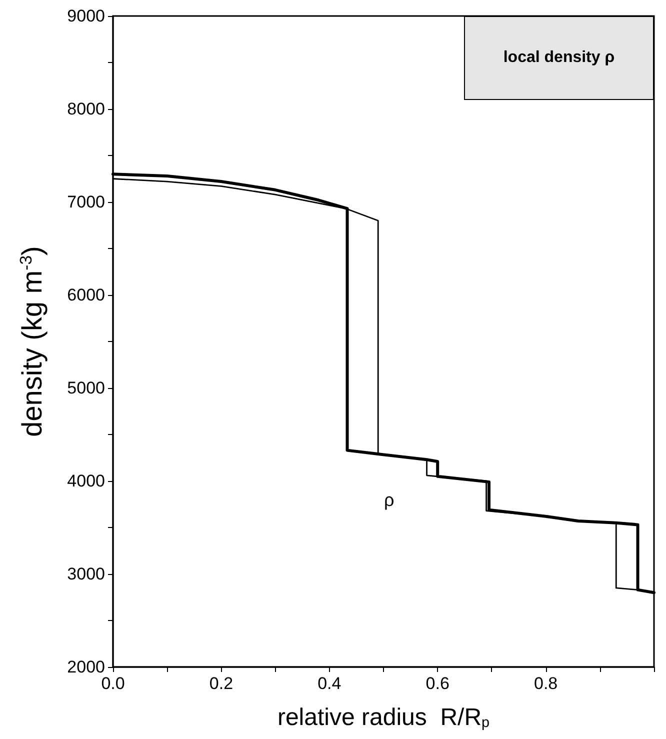  Describe the element at coordinates (86, 388) in the screenshot. I see `y-tick-label: 5000` at that location.